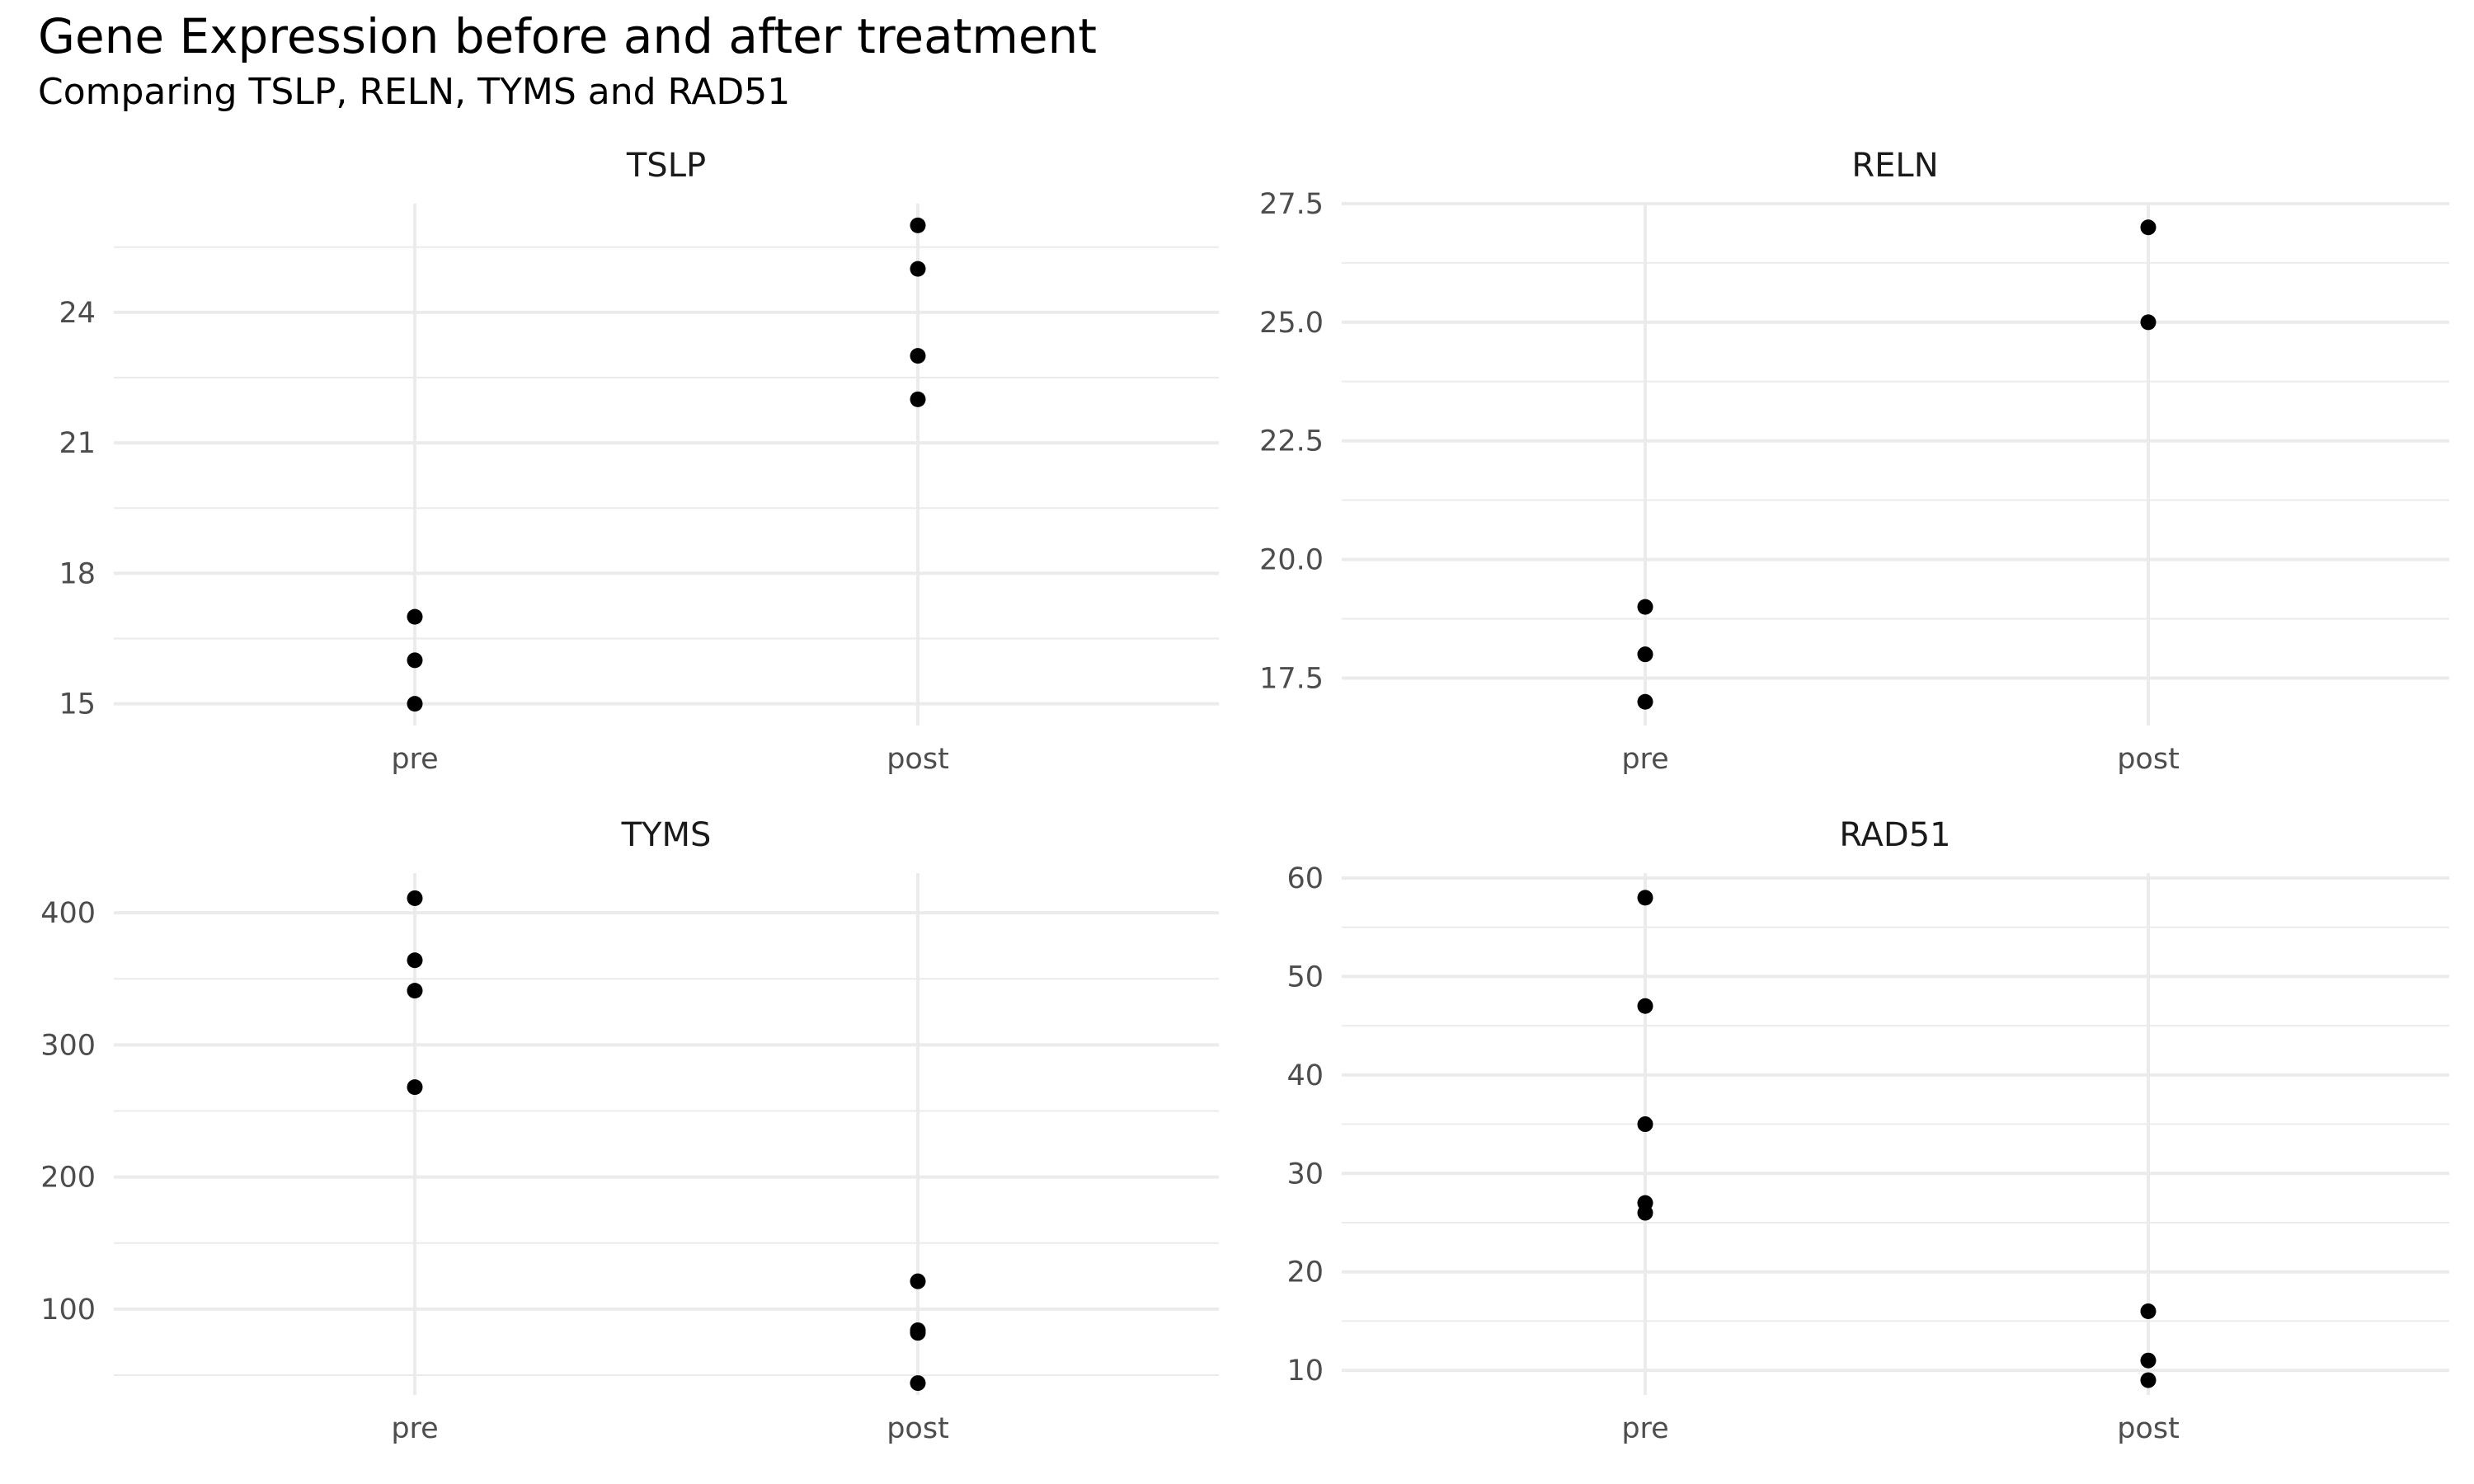 This screenshot has height=1484, width=2474. I want to click on facet-label: TSLP, so click(666, 166).